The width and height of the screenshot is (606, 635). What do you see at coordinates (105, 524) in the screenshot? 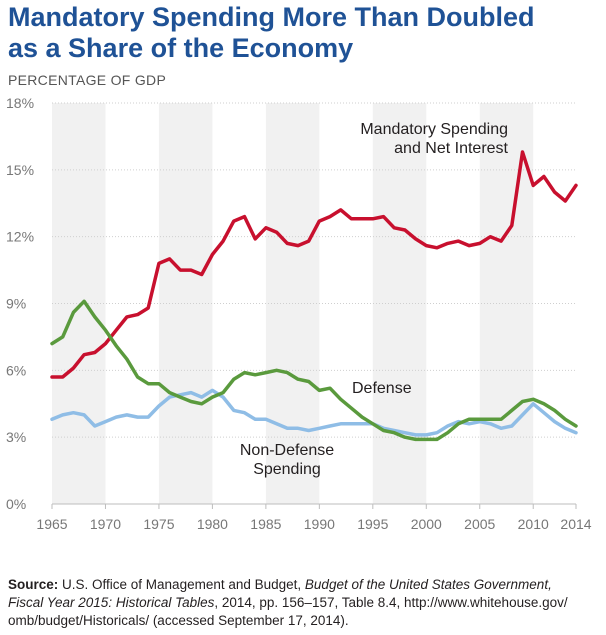
I see `x-tick-label: 1970` at bounding box center [105, 524].